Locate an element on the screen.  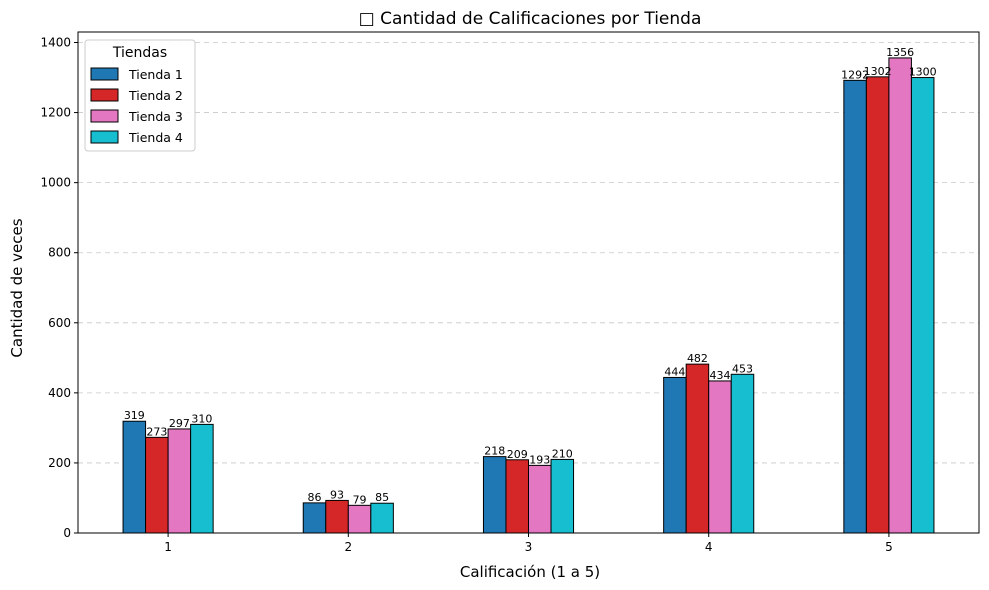
legend: Tiendas Tienda 1 Tienda 2 Tienda 3 Tienda 4 is located at coordinates (140, 95).